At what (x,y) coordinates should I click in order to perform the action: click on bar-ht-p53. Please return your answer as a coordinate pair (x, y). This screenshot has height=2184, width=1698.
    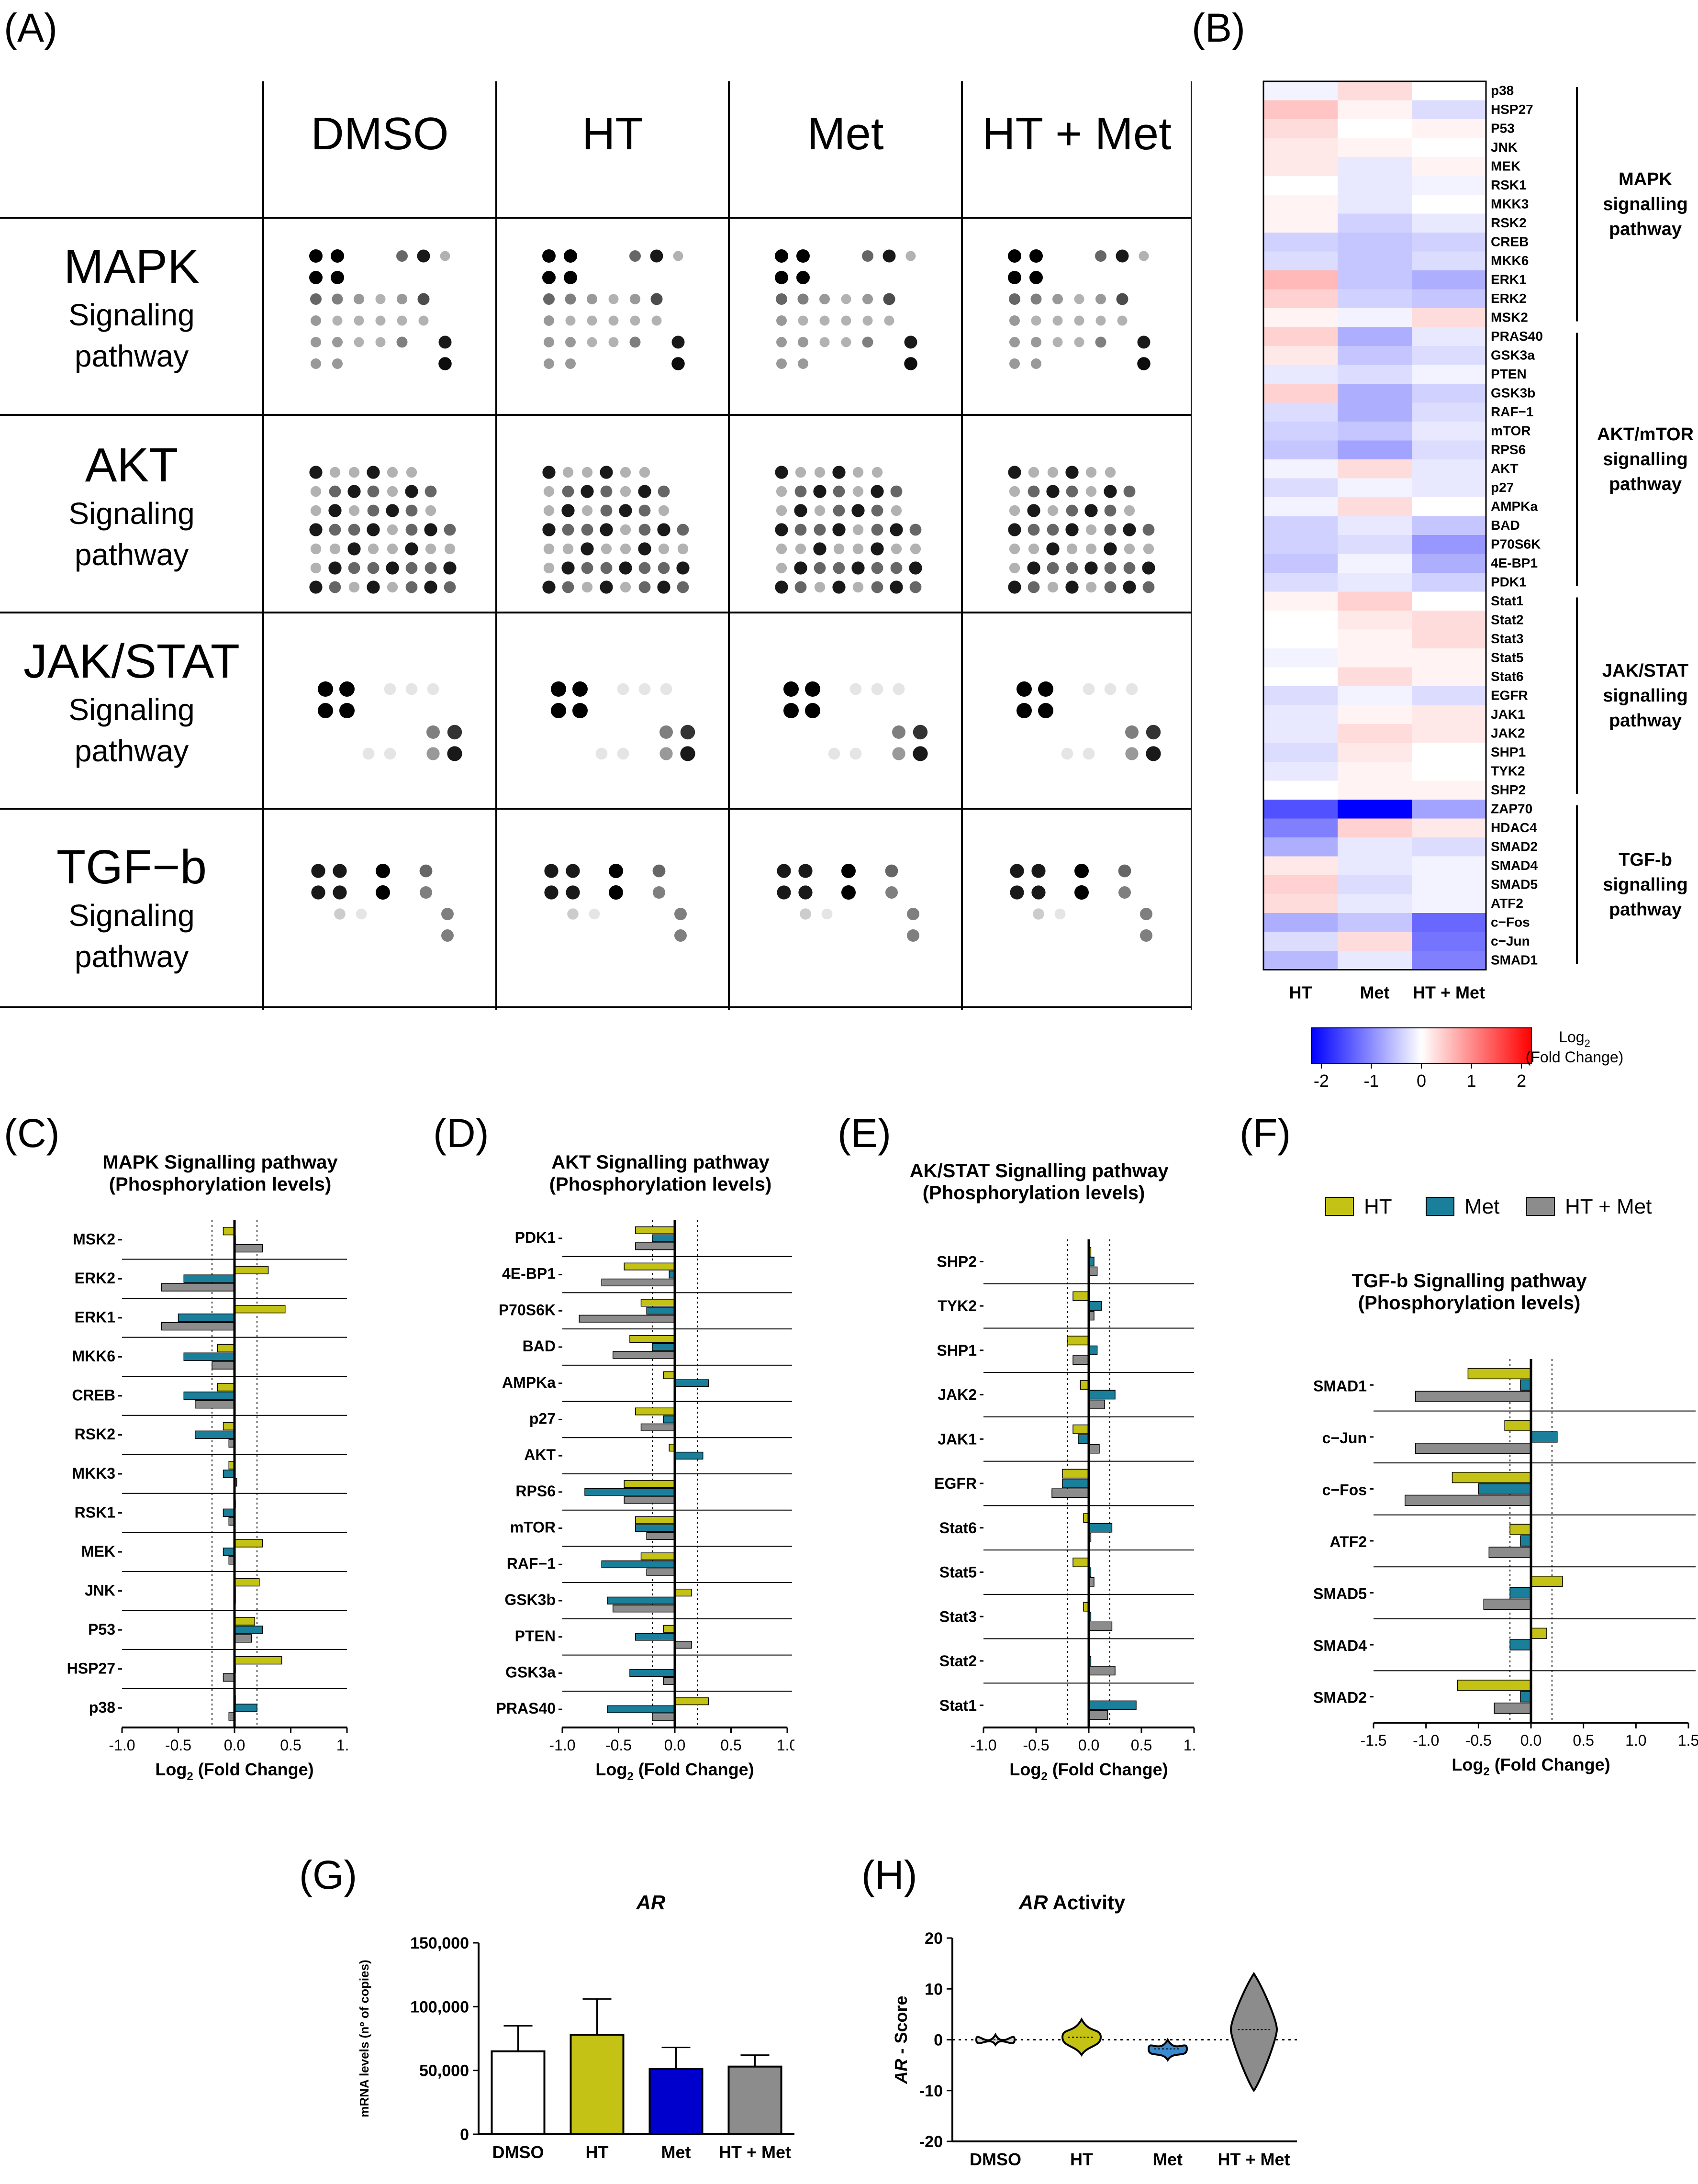
    Looking at the image, I should click on (245, 1622).